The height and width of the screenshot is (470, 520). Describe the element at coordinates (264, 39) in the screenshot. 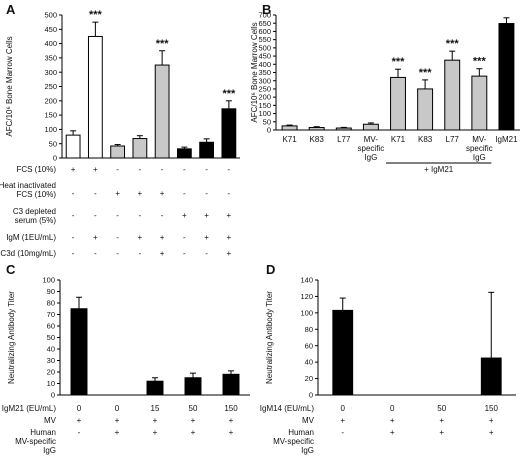

I see `y-tick-label-B: 550` at that location.